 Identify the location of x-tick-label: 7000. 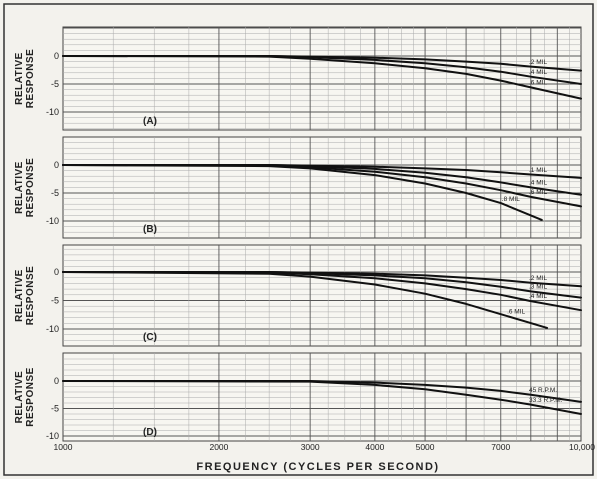
(500, 447).